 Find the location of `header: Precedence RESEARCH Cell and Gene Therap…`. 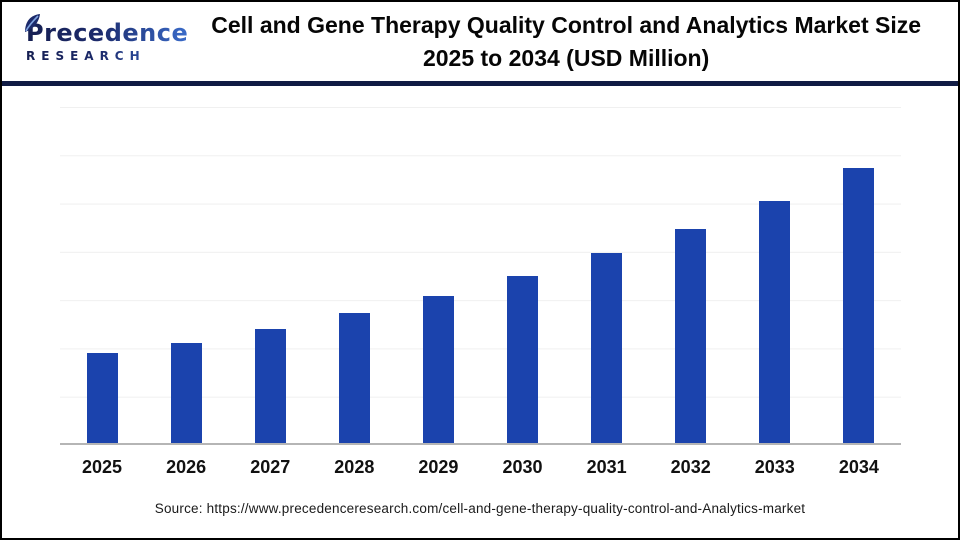

header: Precedence RESEARCH Cell and Gene Therap… is located at coordinates (480, 41).